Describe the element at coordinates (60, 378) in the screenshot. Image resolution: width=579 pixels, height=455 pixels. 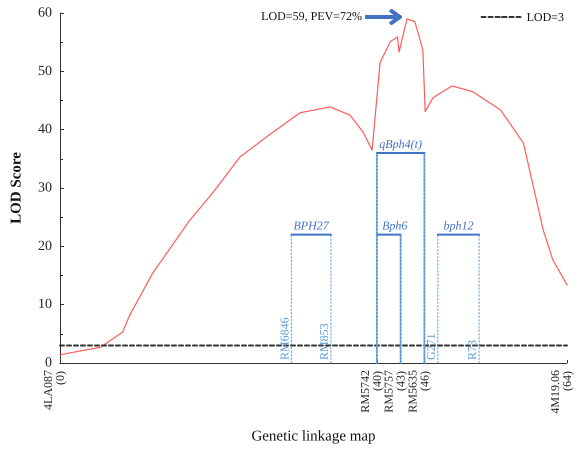
I see `x-tick-label: (0)` at that location.